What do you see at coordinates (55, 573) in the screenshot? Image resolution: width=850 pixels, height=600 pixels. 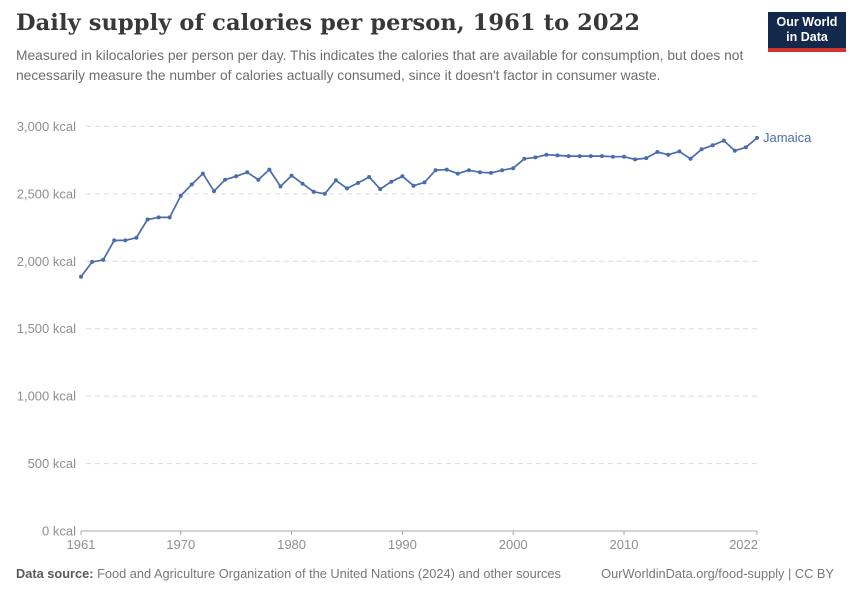 I see `data-source-label: Data source:` at bounding box center [55, 573].